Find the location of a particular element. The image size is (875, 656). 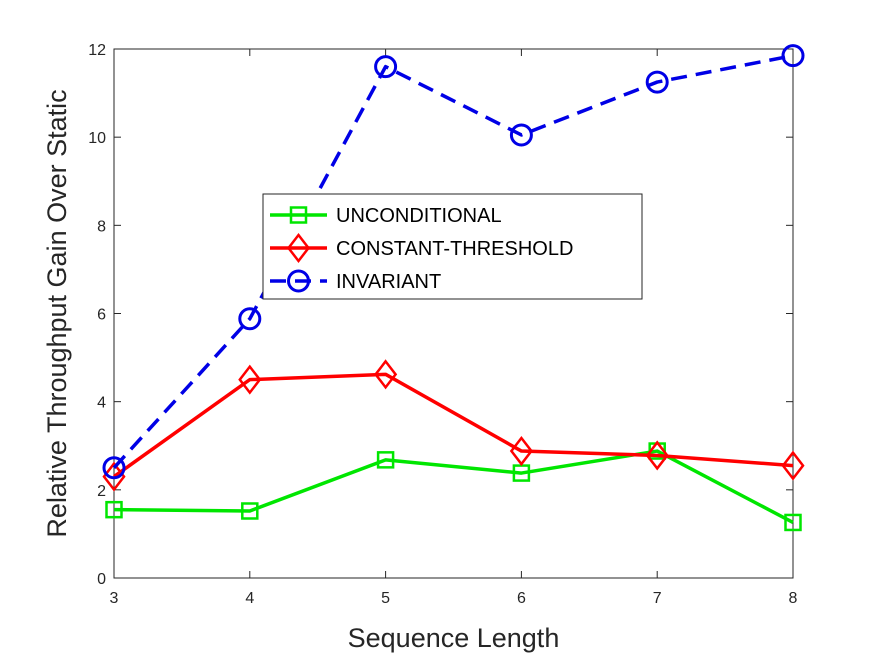

legend: UNCONDITIONAL CONSTANT-THRESHOLD INVARIANT is located at coordinates (452, 246).